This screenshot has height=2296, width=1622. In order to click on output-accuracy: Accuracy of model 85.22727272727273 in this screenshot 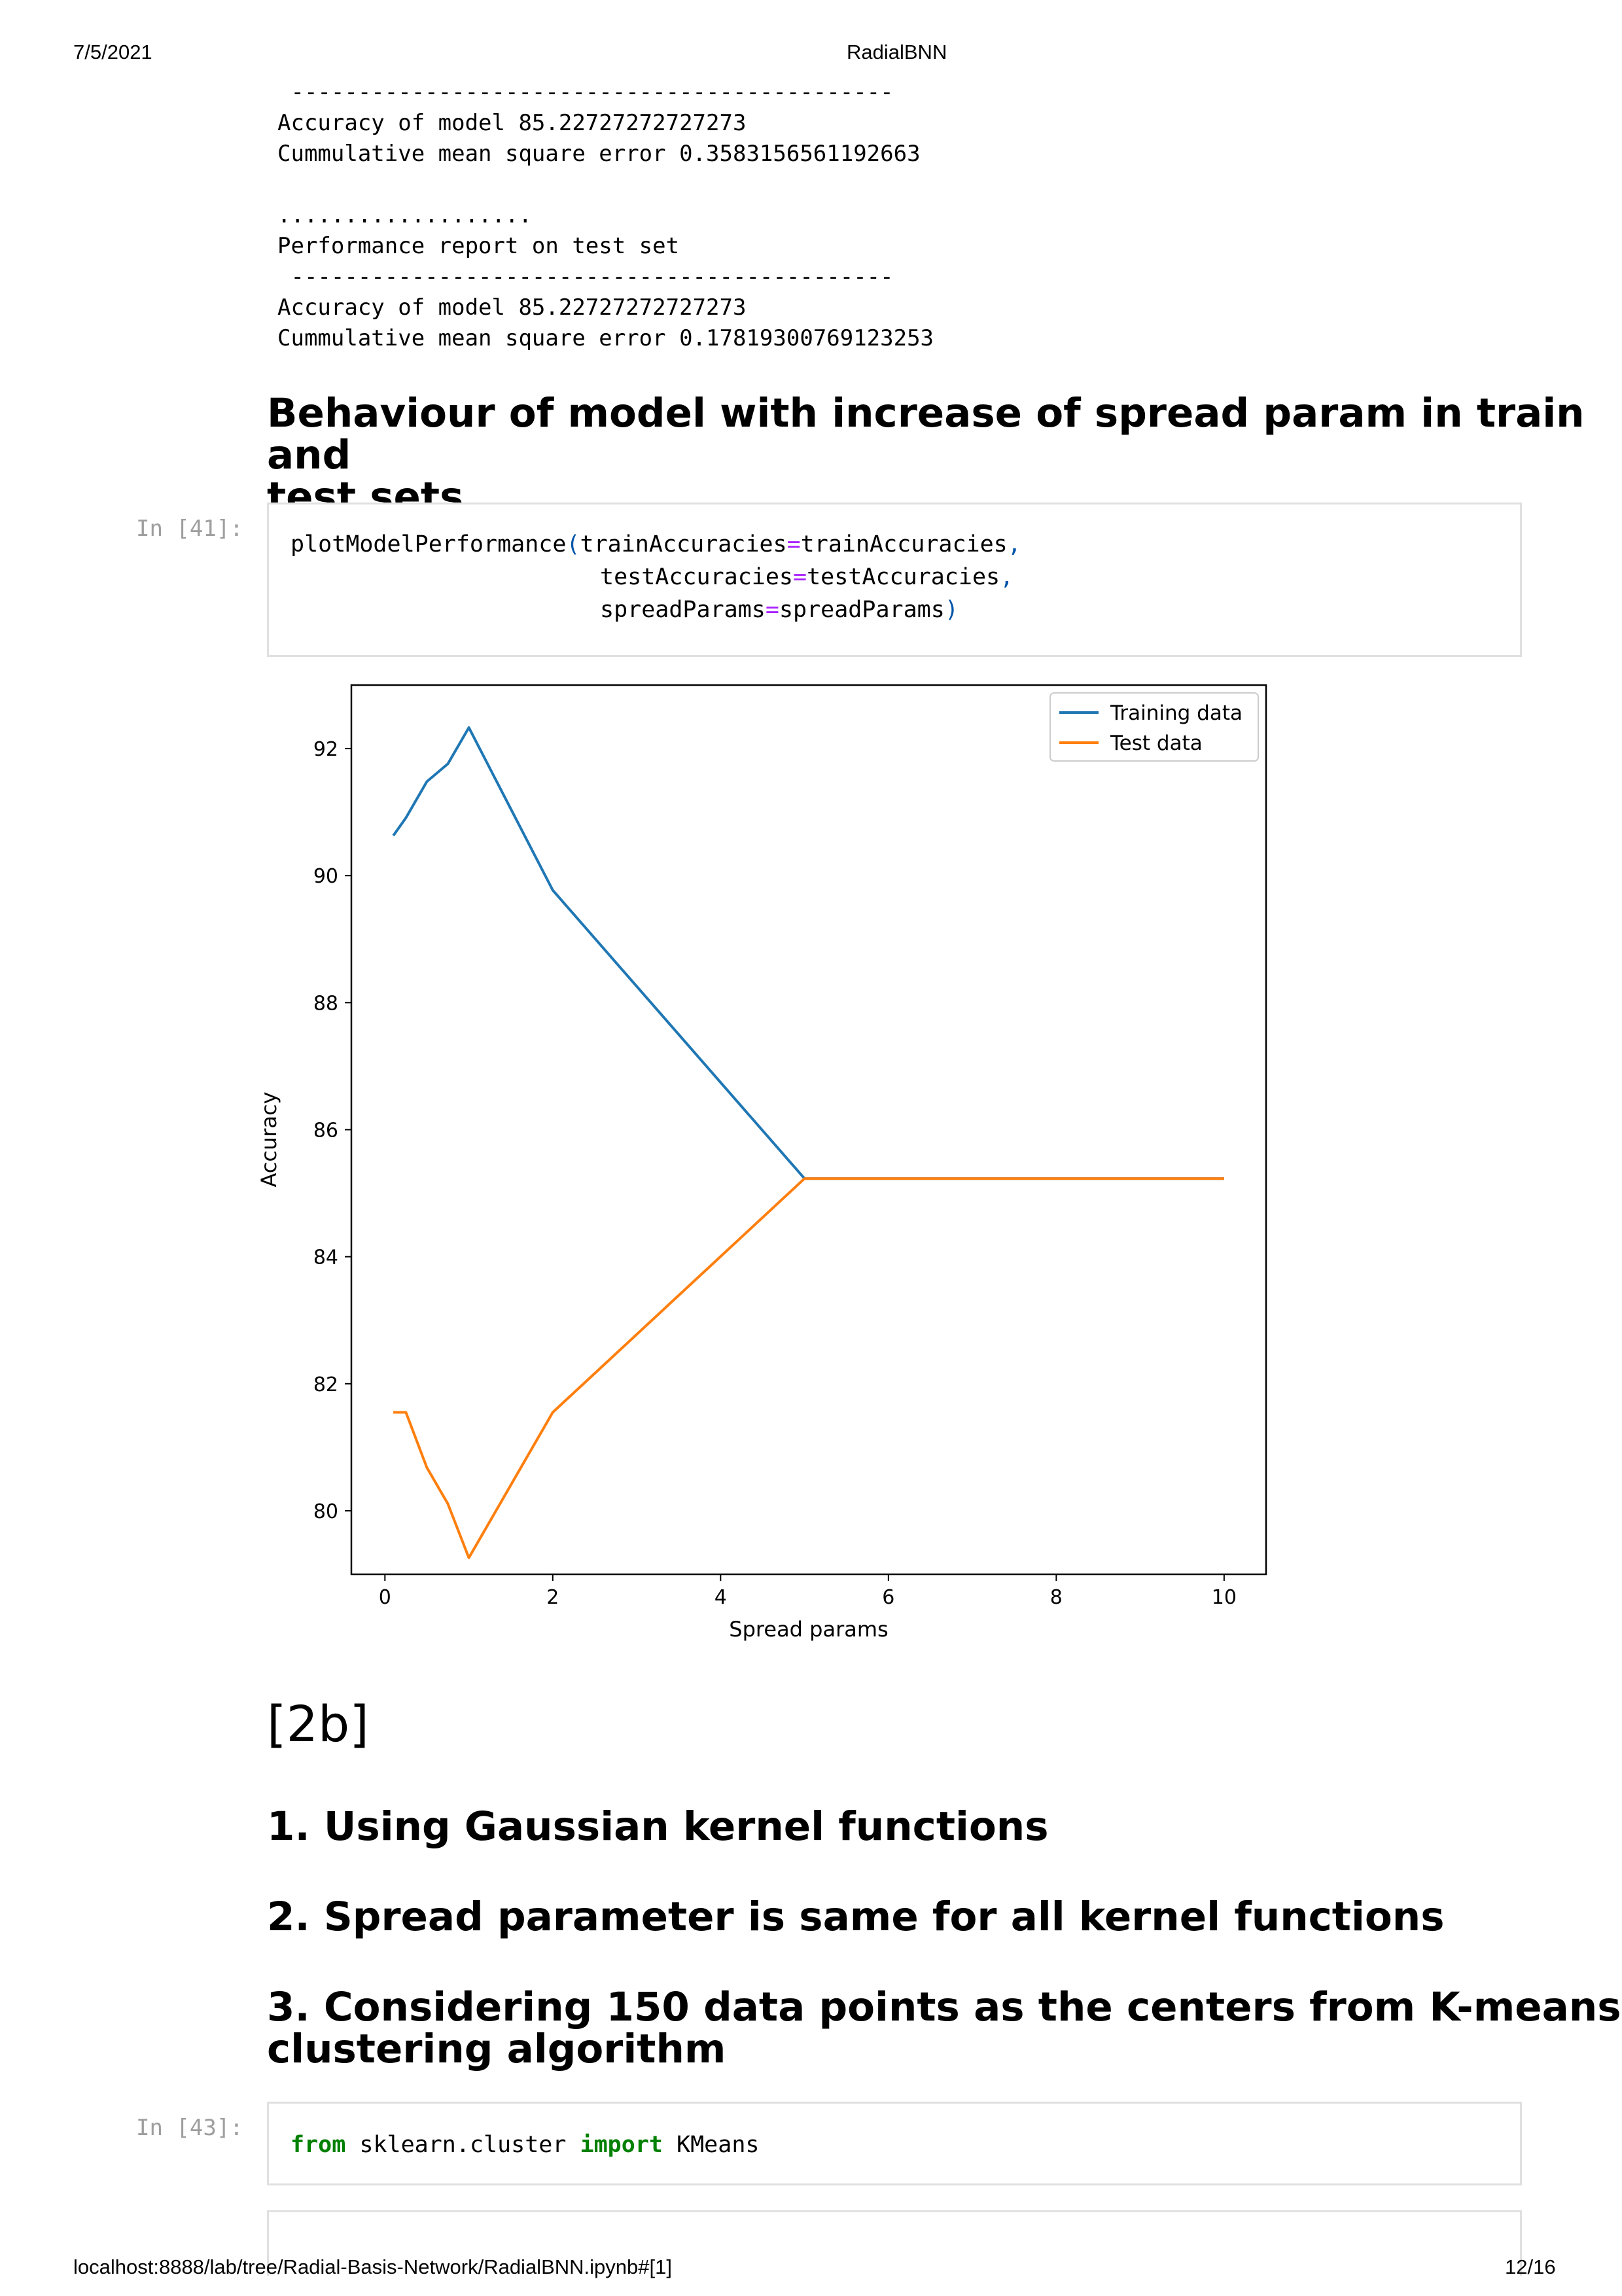, I will do `click(512, 123)`.